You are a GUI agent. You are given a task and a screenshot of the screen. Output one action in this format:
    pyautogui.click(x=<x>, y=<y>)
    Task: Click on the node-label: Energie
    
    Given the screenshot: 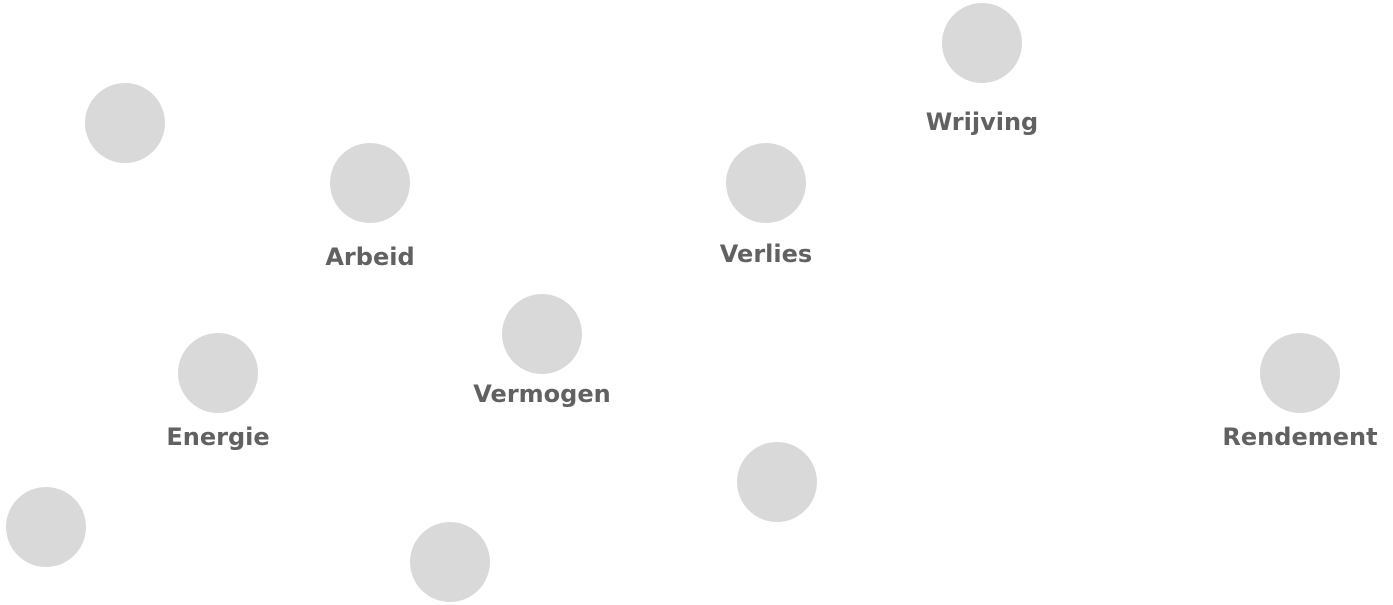 What is the action you would take?
    pyautogui.click(x=217, y=437)
    